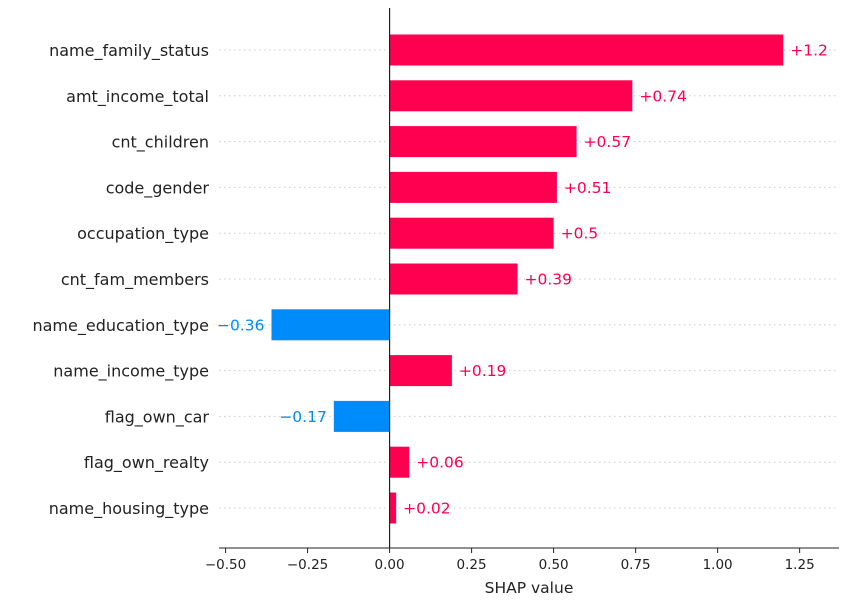 The width and height of the screenshot is (848, 607). I want to click on x-tick-label: −0.50, so click(225, 565).